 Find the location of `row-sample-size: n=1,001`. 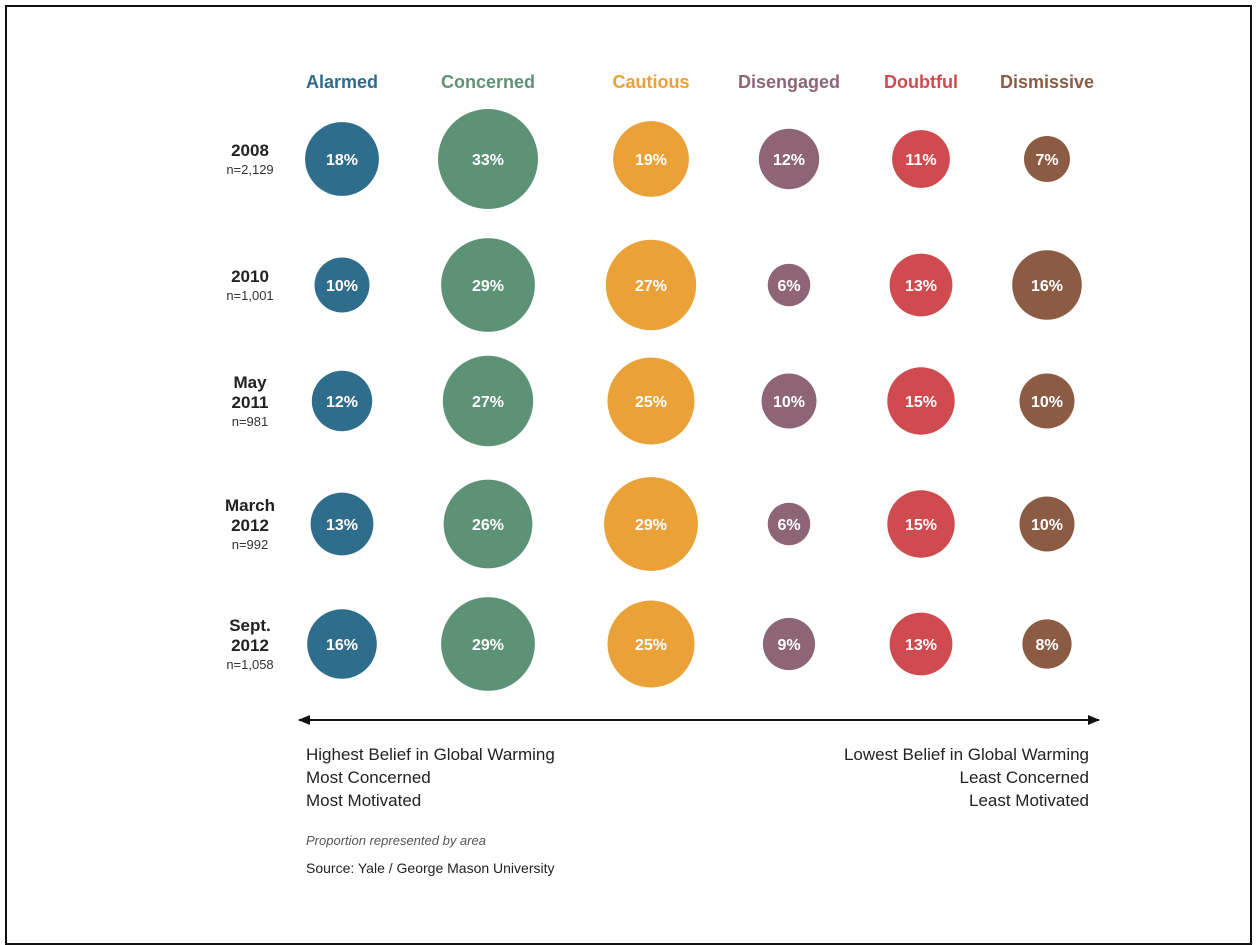

row-sample-size: n=1,001 is located at coordinates (249, 295).